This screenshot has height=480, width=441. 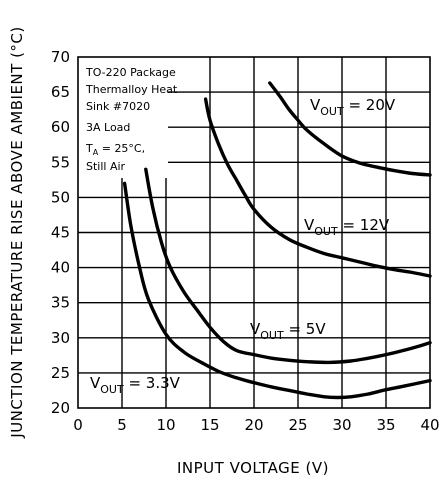 What do you see at coordinates (152, 383) in the screenshot?
I see `series-label-3-3v-value: = 3.3V` at bounding box center [152, 383].